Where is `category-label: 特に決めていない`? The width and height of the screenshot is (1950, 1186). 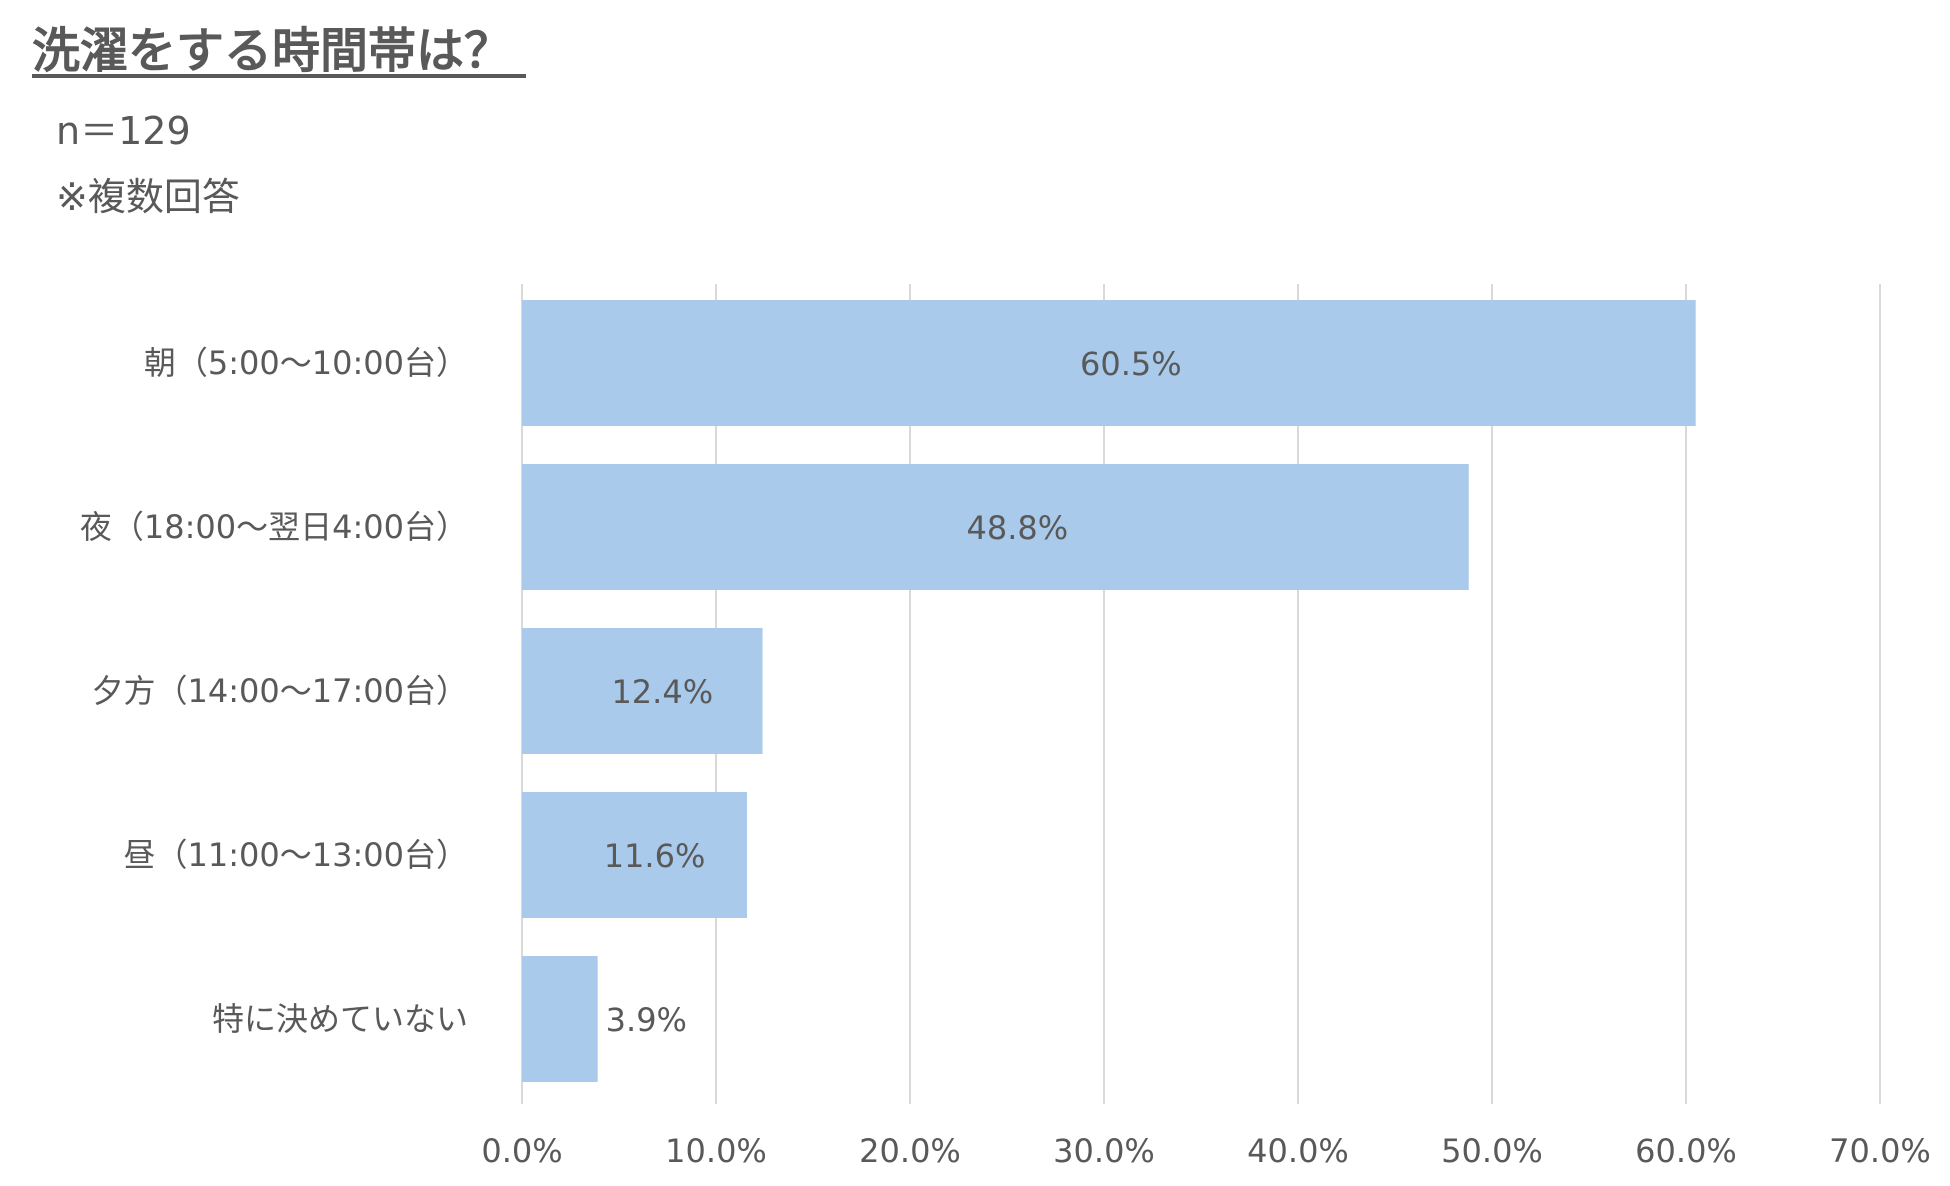
category-label: 特に決めていない is located at coordinates (340, 1019).